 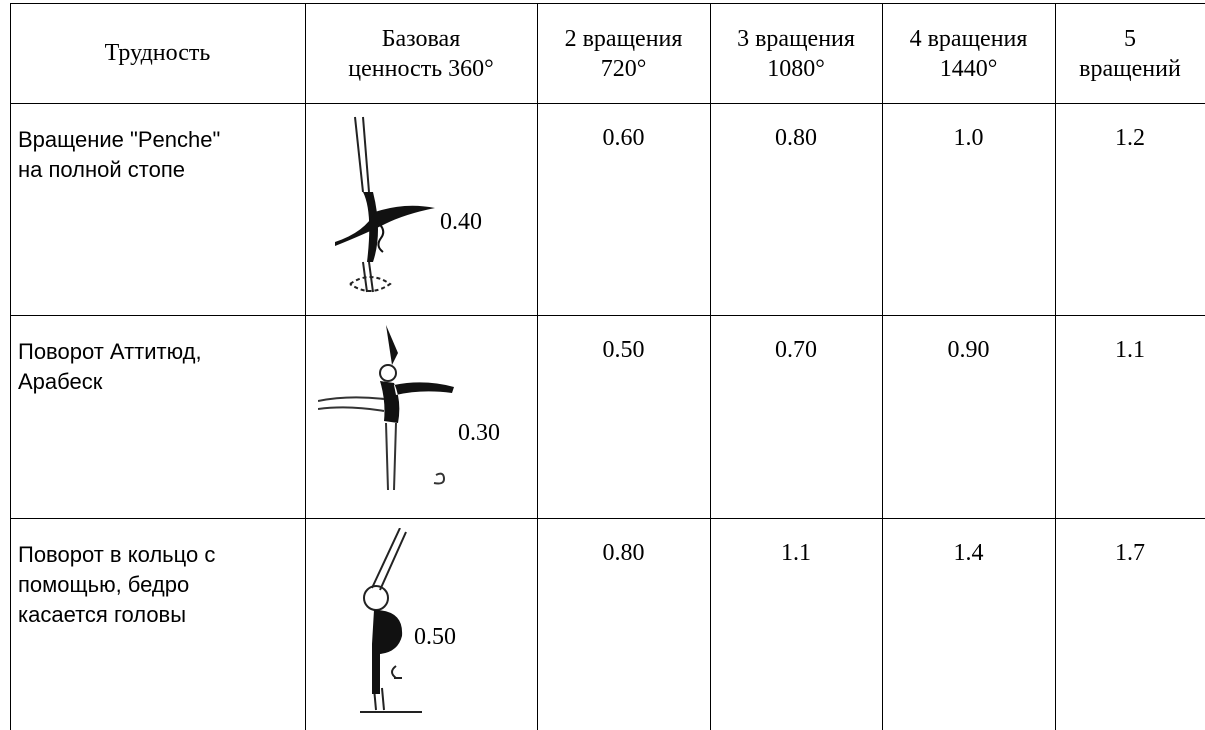 I want to click on header-cell: ценность 360°, so click(x=421, y=69).